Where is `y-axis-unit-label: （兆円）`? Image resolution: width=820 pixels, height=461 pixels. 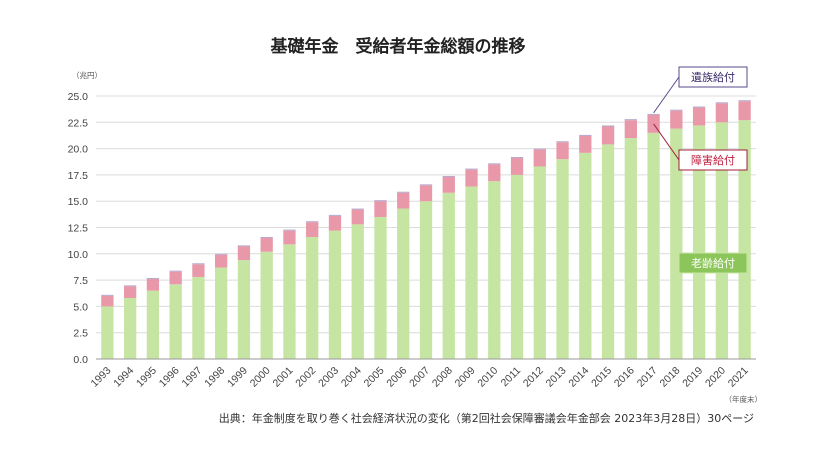
y-axis-unit-label: （兆円） is located at coordinates (87, 75).